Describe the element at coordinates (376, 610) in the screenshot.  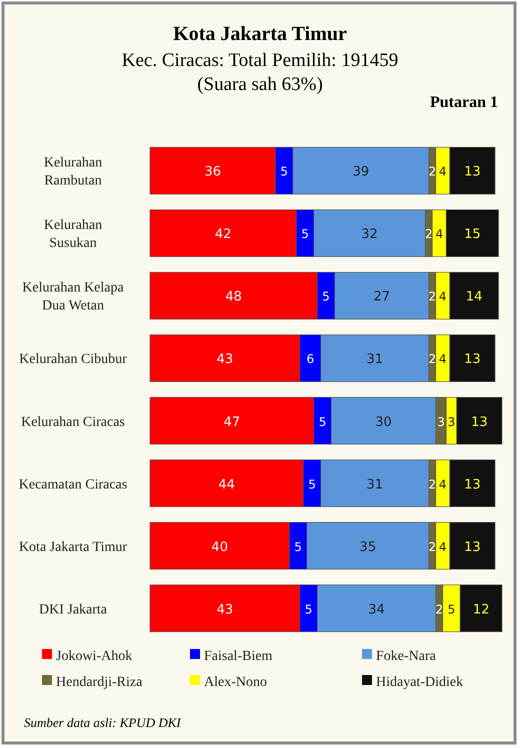
I see `data-label: 34` at that location.